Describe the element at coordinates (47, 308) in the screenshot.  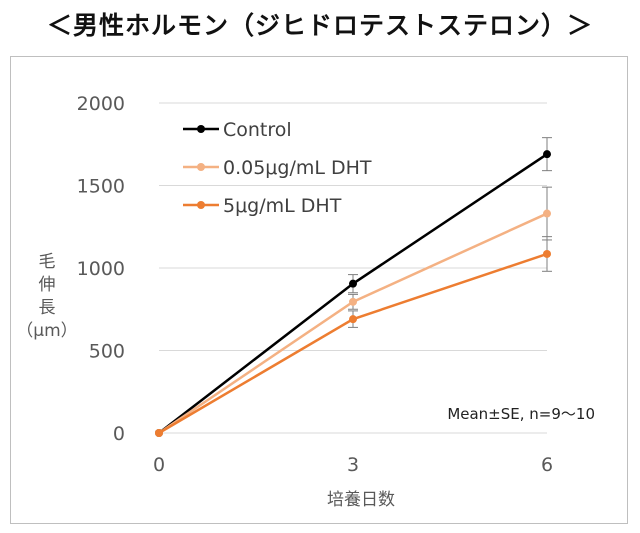
I see `y-axis-title-line: 長` at that location.